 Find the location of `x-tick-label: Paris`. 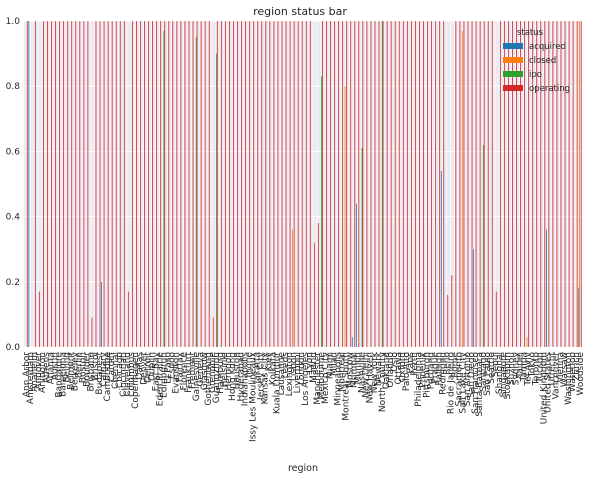

x-tick-label: Paris is located at coordinates (411, 363).